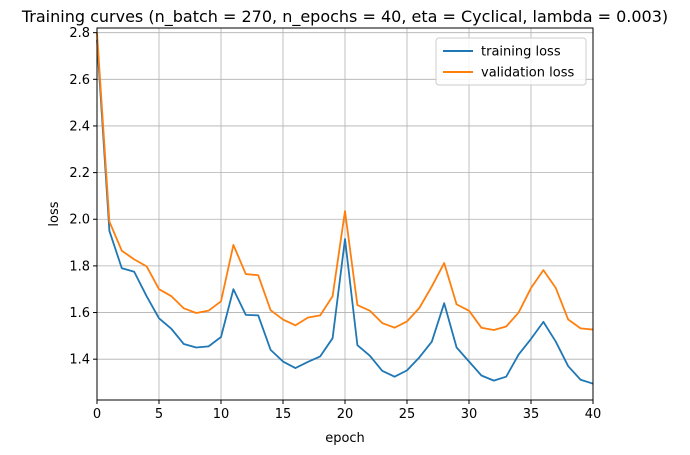 This screenshot has width=690, height=455. What do you see at coordinates (221, 414) in the screenshot?
I see `x-tick-label: 10` at bounding box center [221, 414].